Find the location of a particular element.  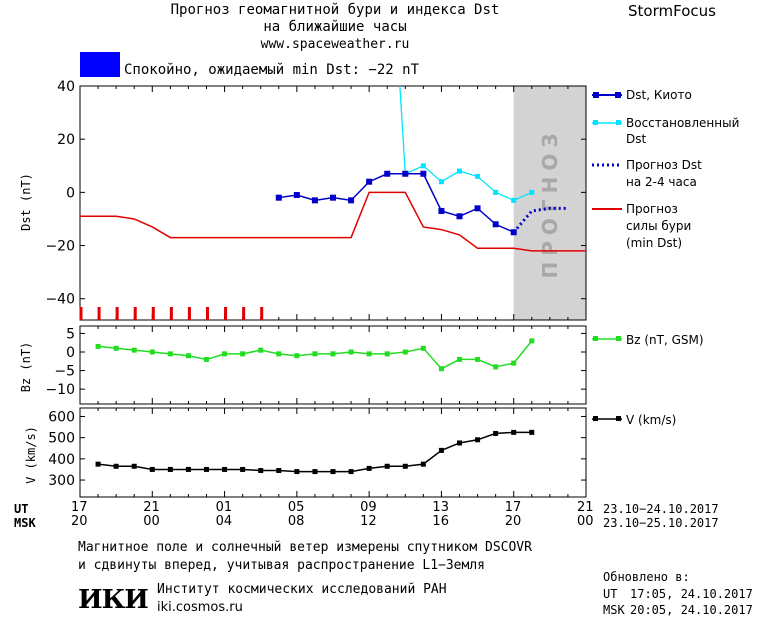

v-ytick-label: 600 is located at coordinates (61, 417).